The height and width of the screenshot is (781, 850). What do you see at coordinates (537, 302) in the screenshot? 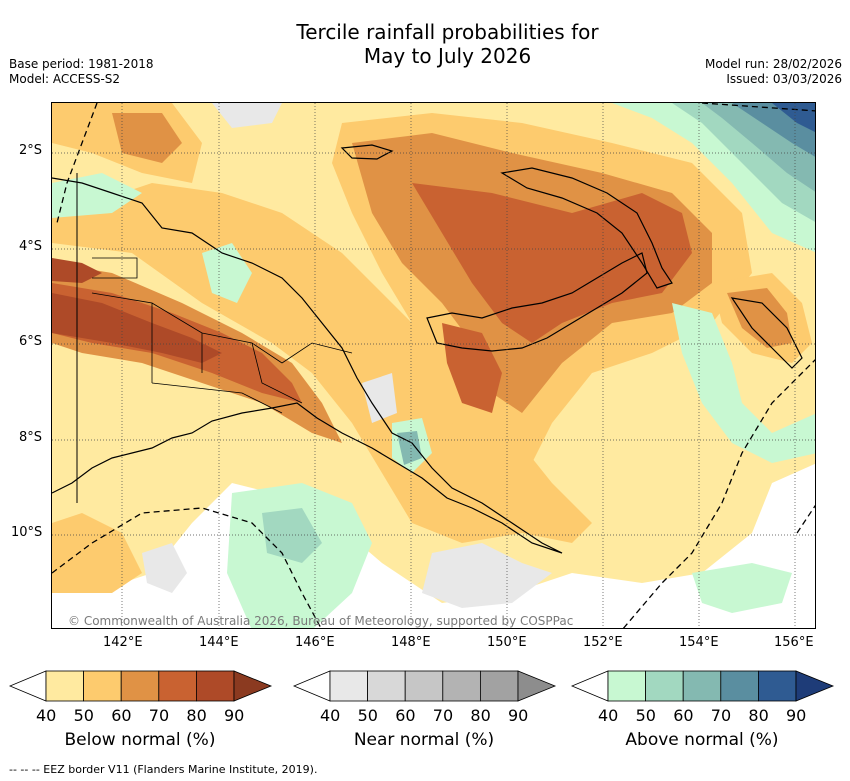
I see `coastline-new-britain` at bounding box center [537, 302].